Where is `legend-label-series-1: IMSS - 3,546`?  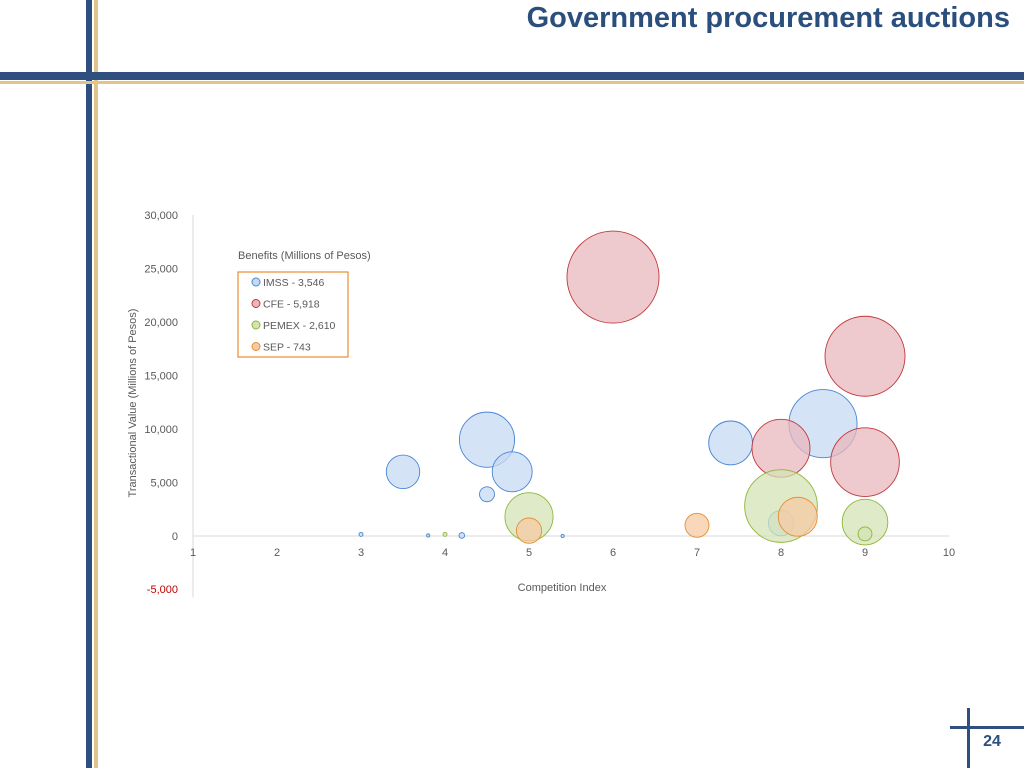 legend-label-series-1: IMSS - 3,546 is located at coordinates (293, 283).